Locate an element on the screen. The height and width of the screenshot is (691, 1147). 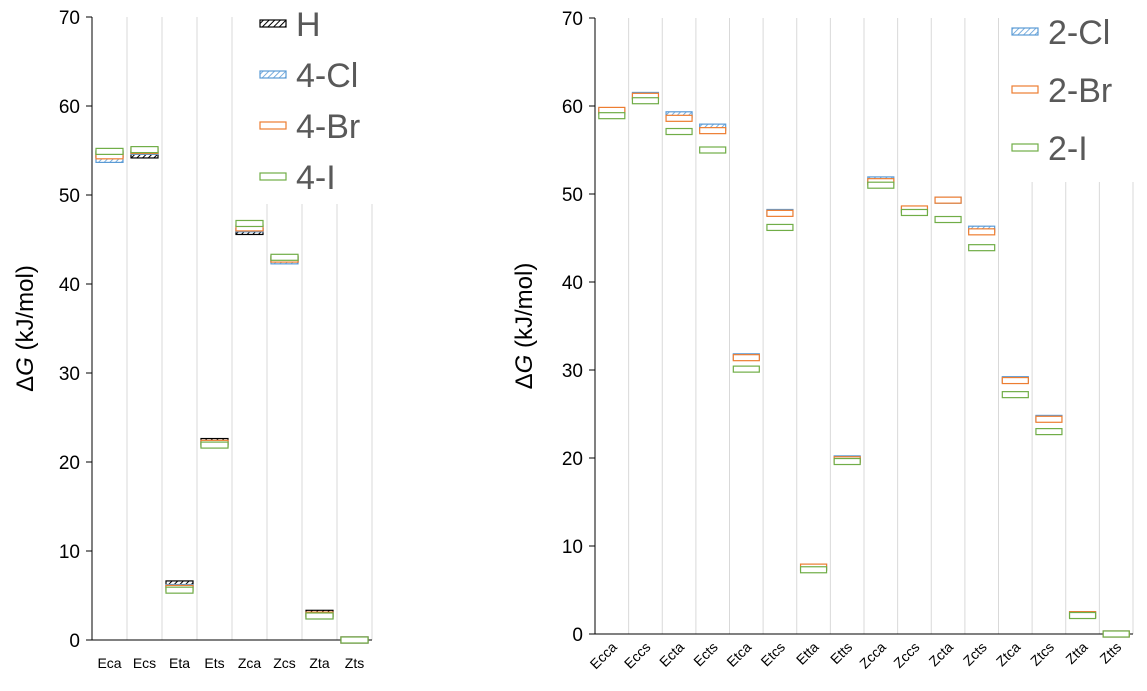
x-tick-label: Zcta is located at coordinates (941, 654).